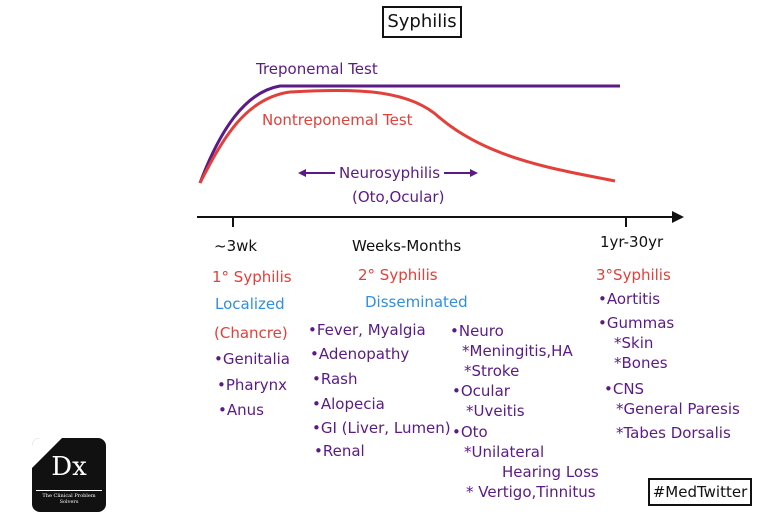  Describe the element at coordinates (531, 492) in the screenshot. I see `secondary-oto-item: * Vertigo,Tinnitus` at that location.